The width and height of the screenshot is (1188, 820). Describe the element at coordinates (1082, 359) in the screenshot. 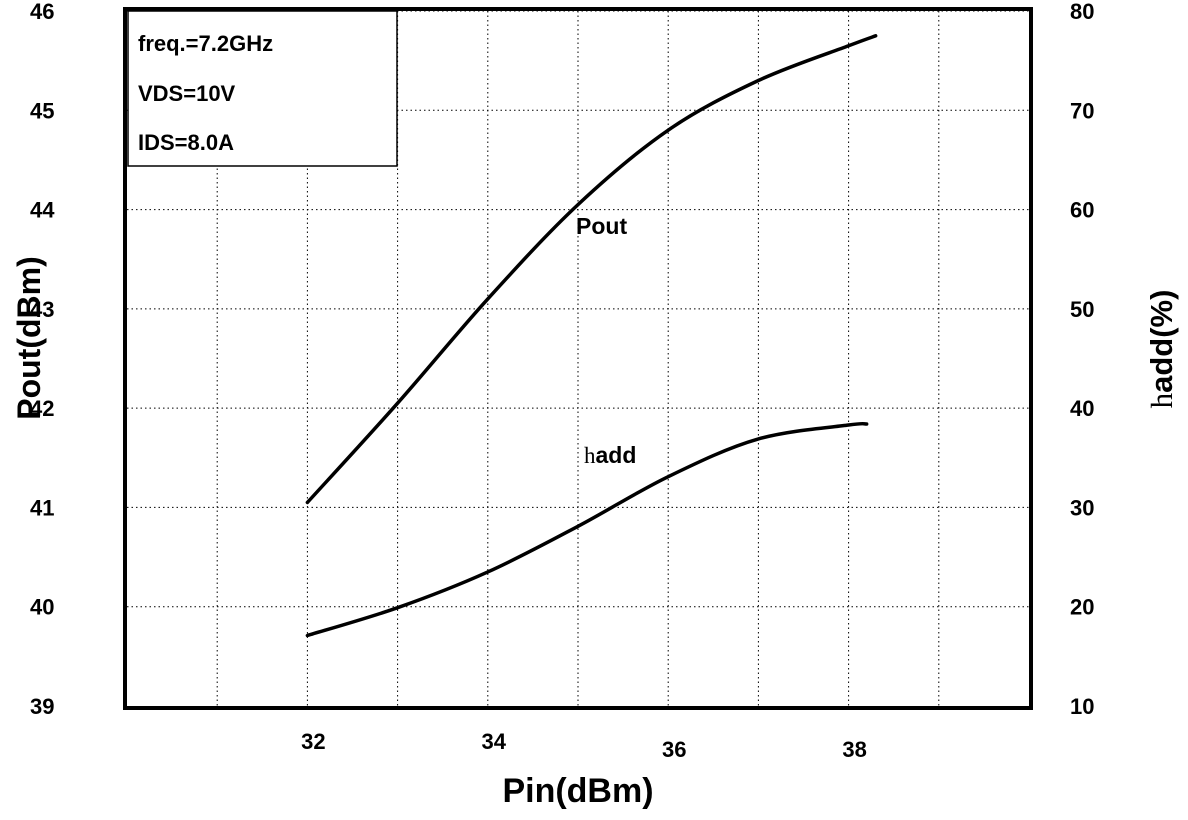

I see `right-tick-labels: 10 20 30 40 50 60 70 80` at that location.